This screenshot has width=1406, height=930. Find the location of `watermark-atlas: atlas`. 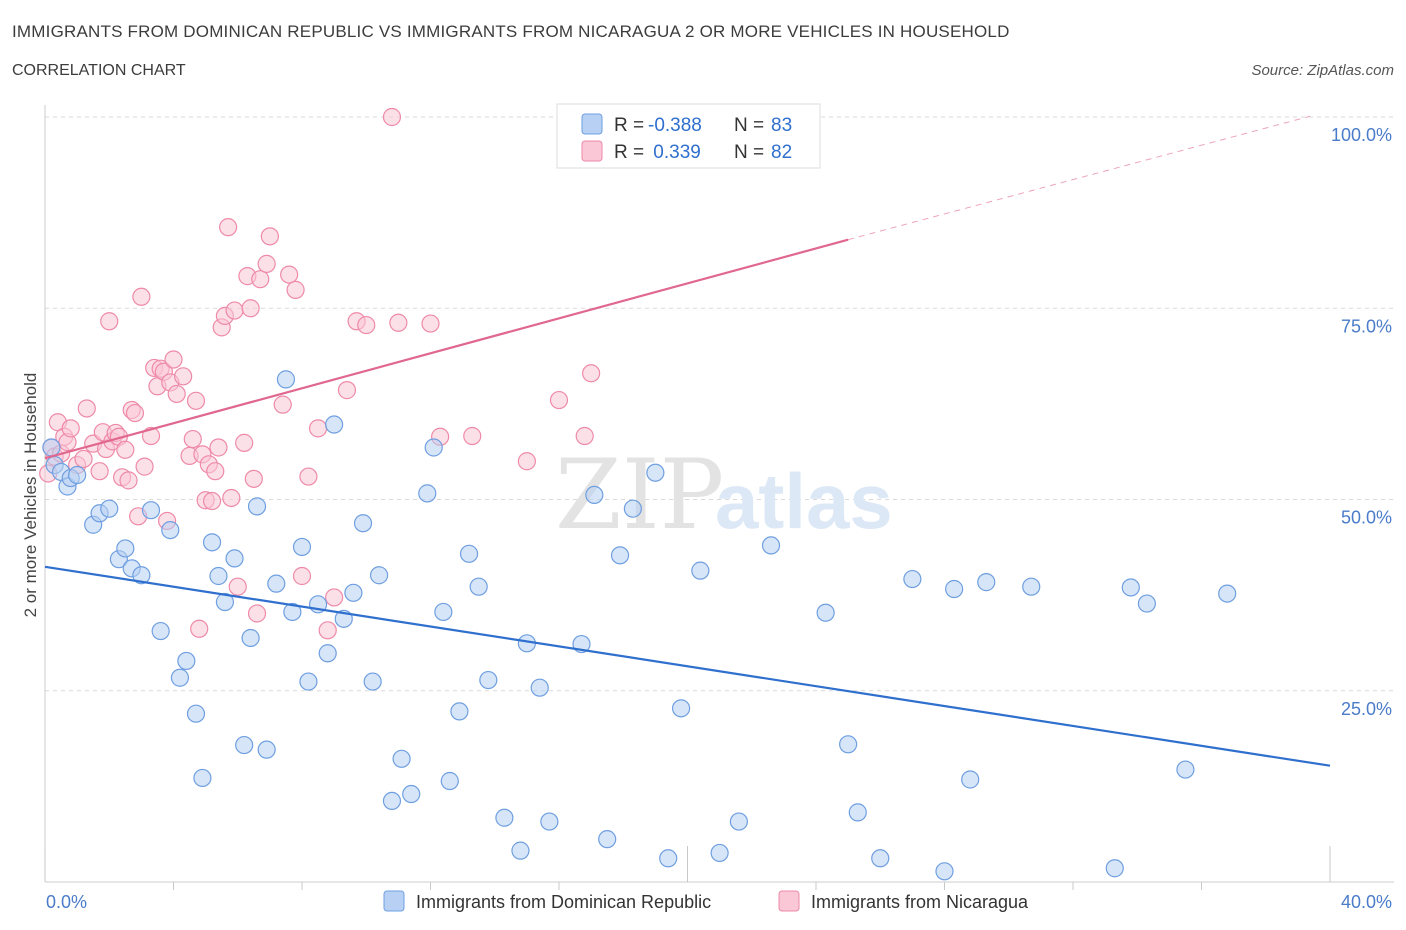

watermark-atlas: atlas is located at coordinates (804, 501).